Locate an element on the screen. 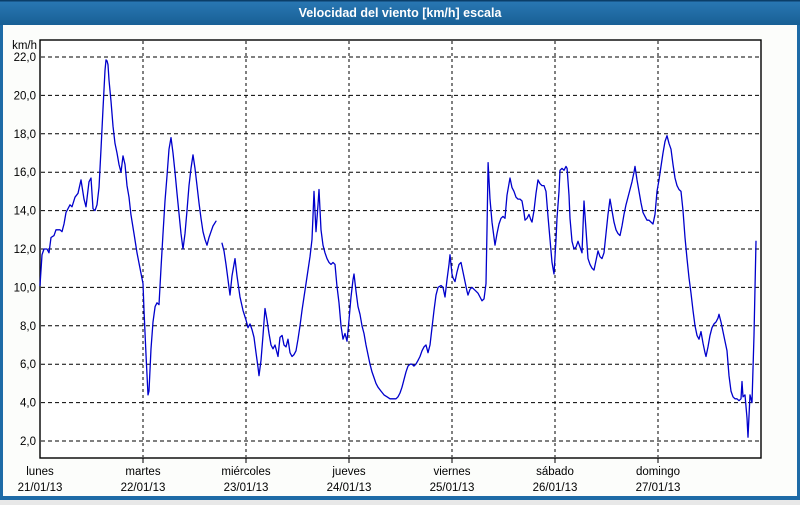 This screenshot has width=800, height=505. y-tick-label: 14,0 is located at coordinates (25, 212).